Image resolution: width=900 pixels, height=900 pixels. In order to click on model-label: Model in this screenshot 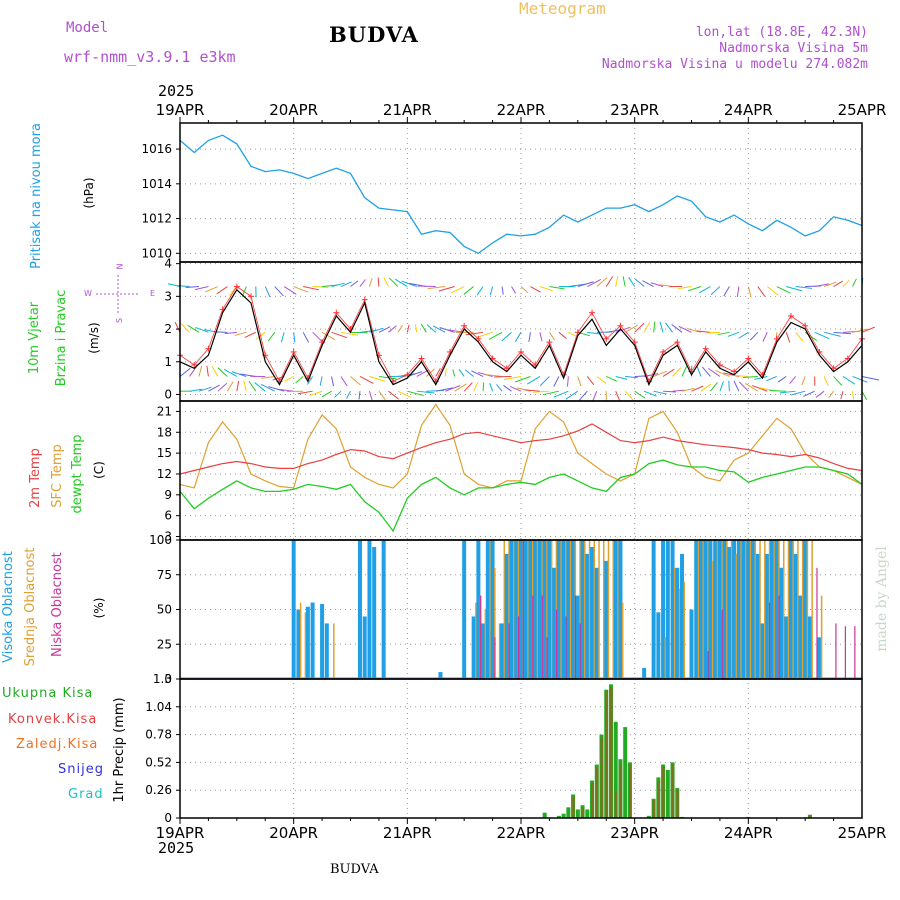, I will do `click(87, 28)`.